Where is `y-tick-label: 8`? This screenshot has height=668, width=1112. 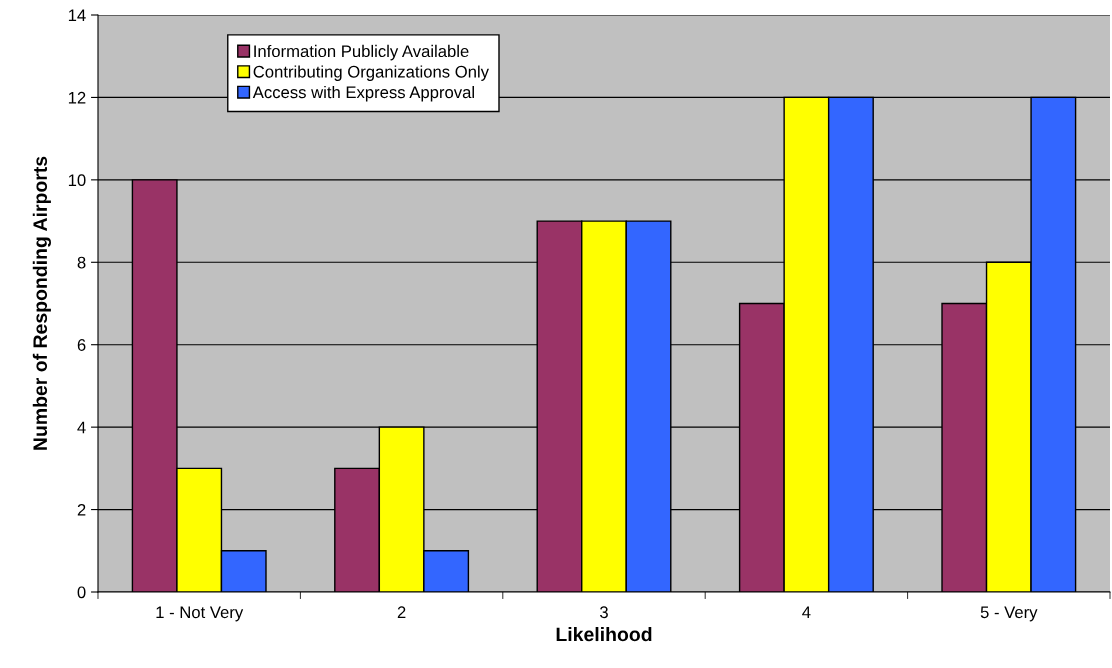
y-tick-label: 8 is located at coordinates (81, 262).